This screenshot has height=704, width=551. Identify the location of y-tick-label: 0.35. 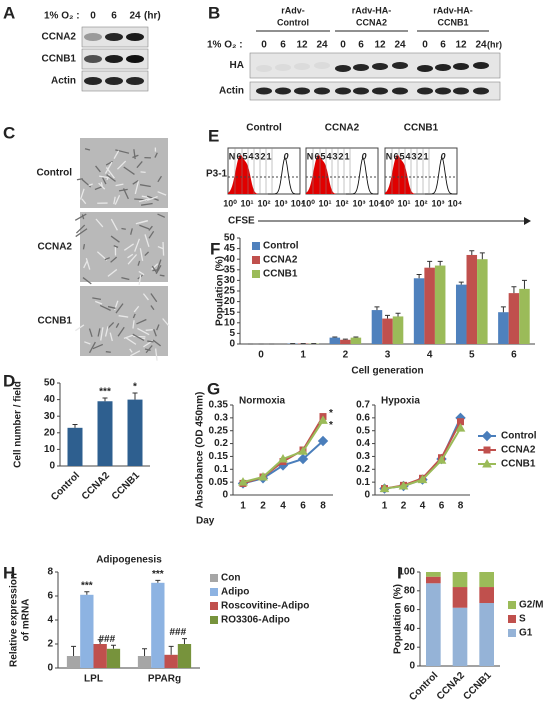
(219, 405).